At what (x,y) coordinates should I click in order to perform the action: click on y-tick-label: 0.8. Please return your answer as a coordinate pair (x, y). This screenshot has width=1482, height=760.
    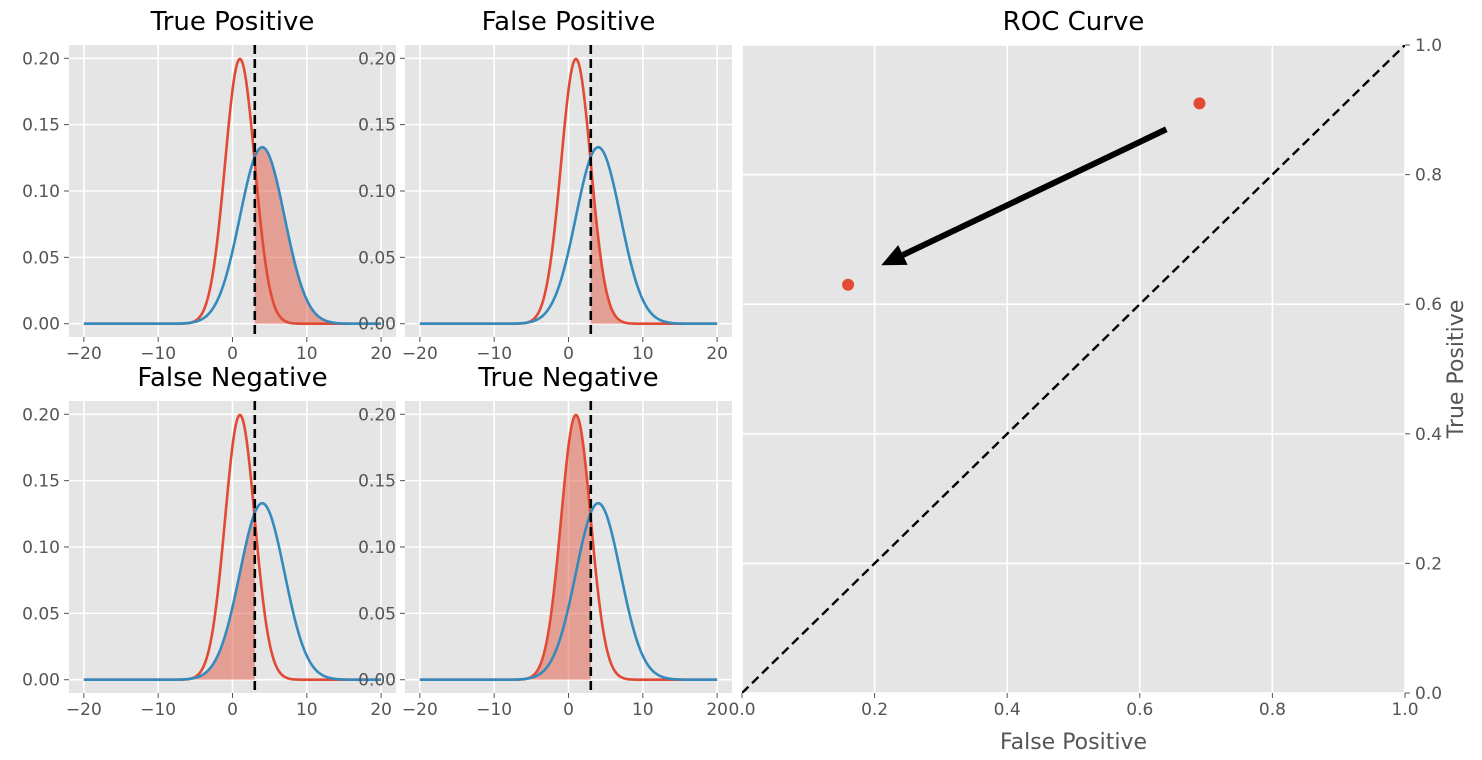
    Looking at the image, I should click on (1428, 176).